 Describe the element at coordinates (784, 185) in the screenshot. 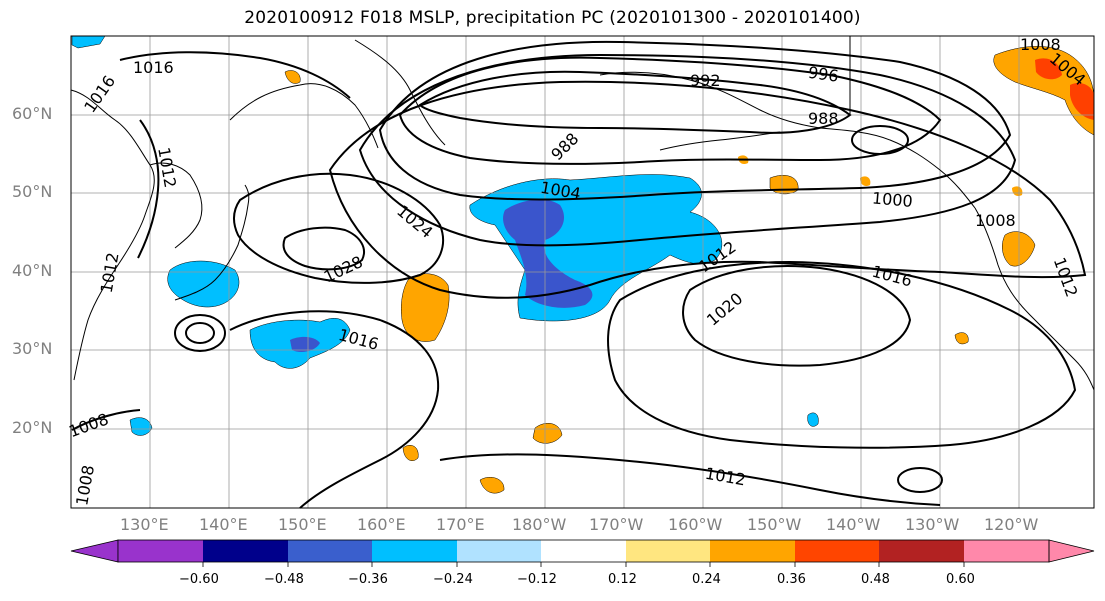

I see `precip-positive-gulf` at that location.